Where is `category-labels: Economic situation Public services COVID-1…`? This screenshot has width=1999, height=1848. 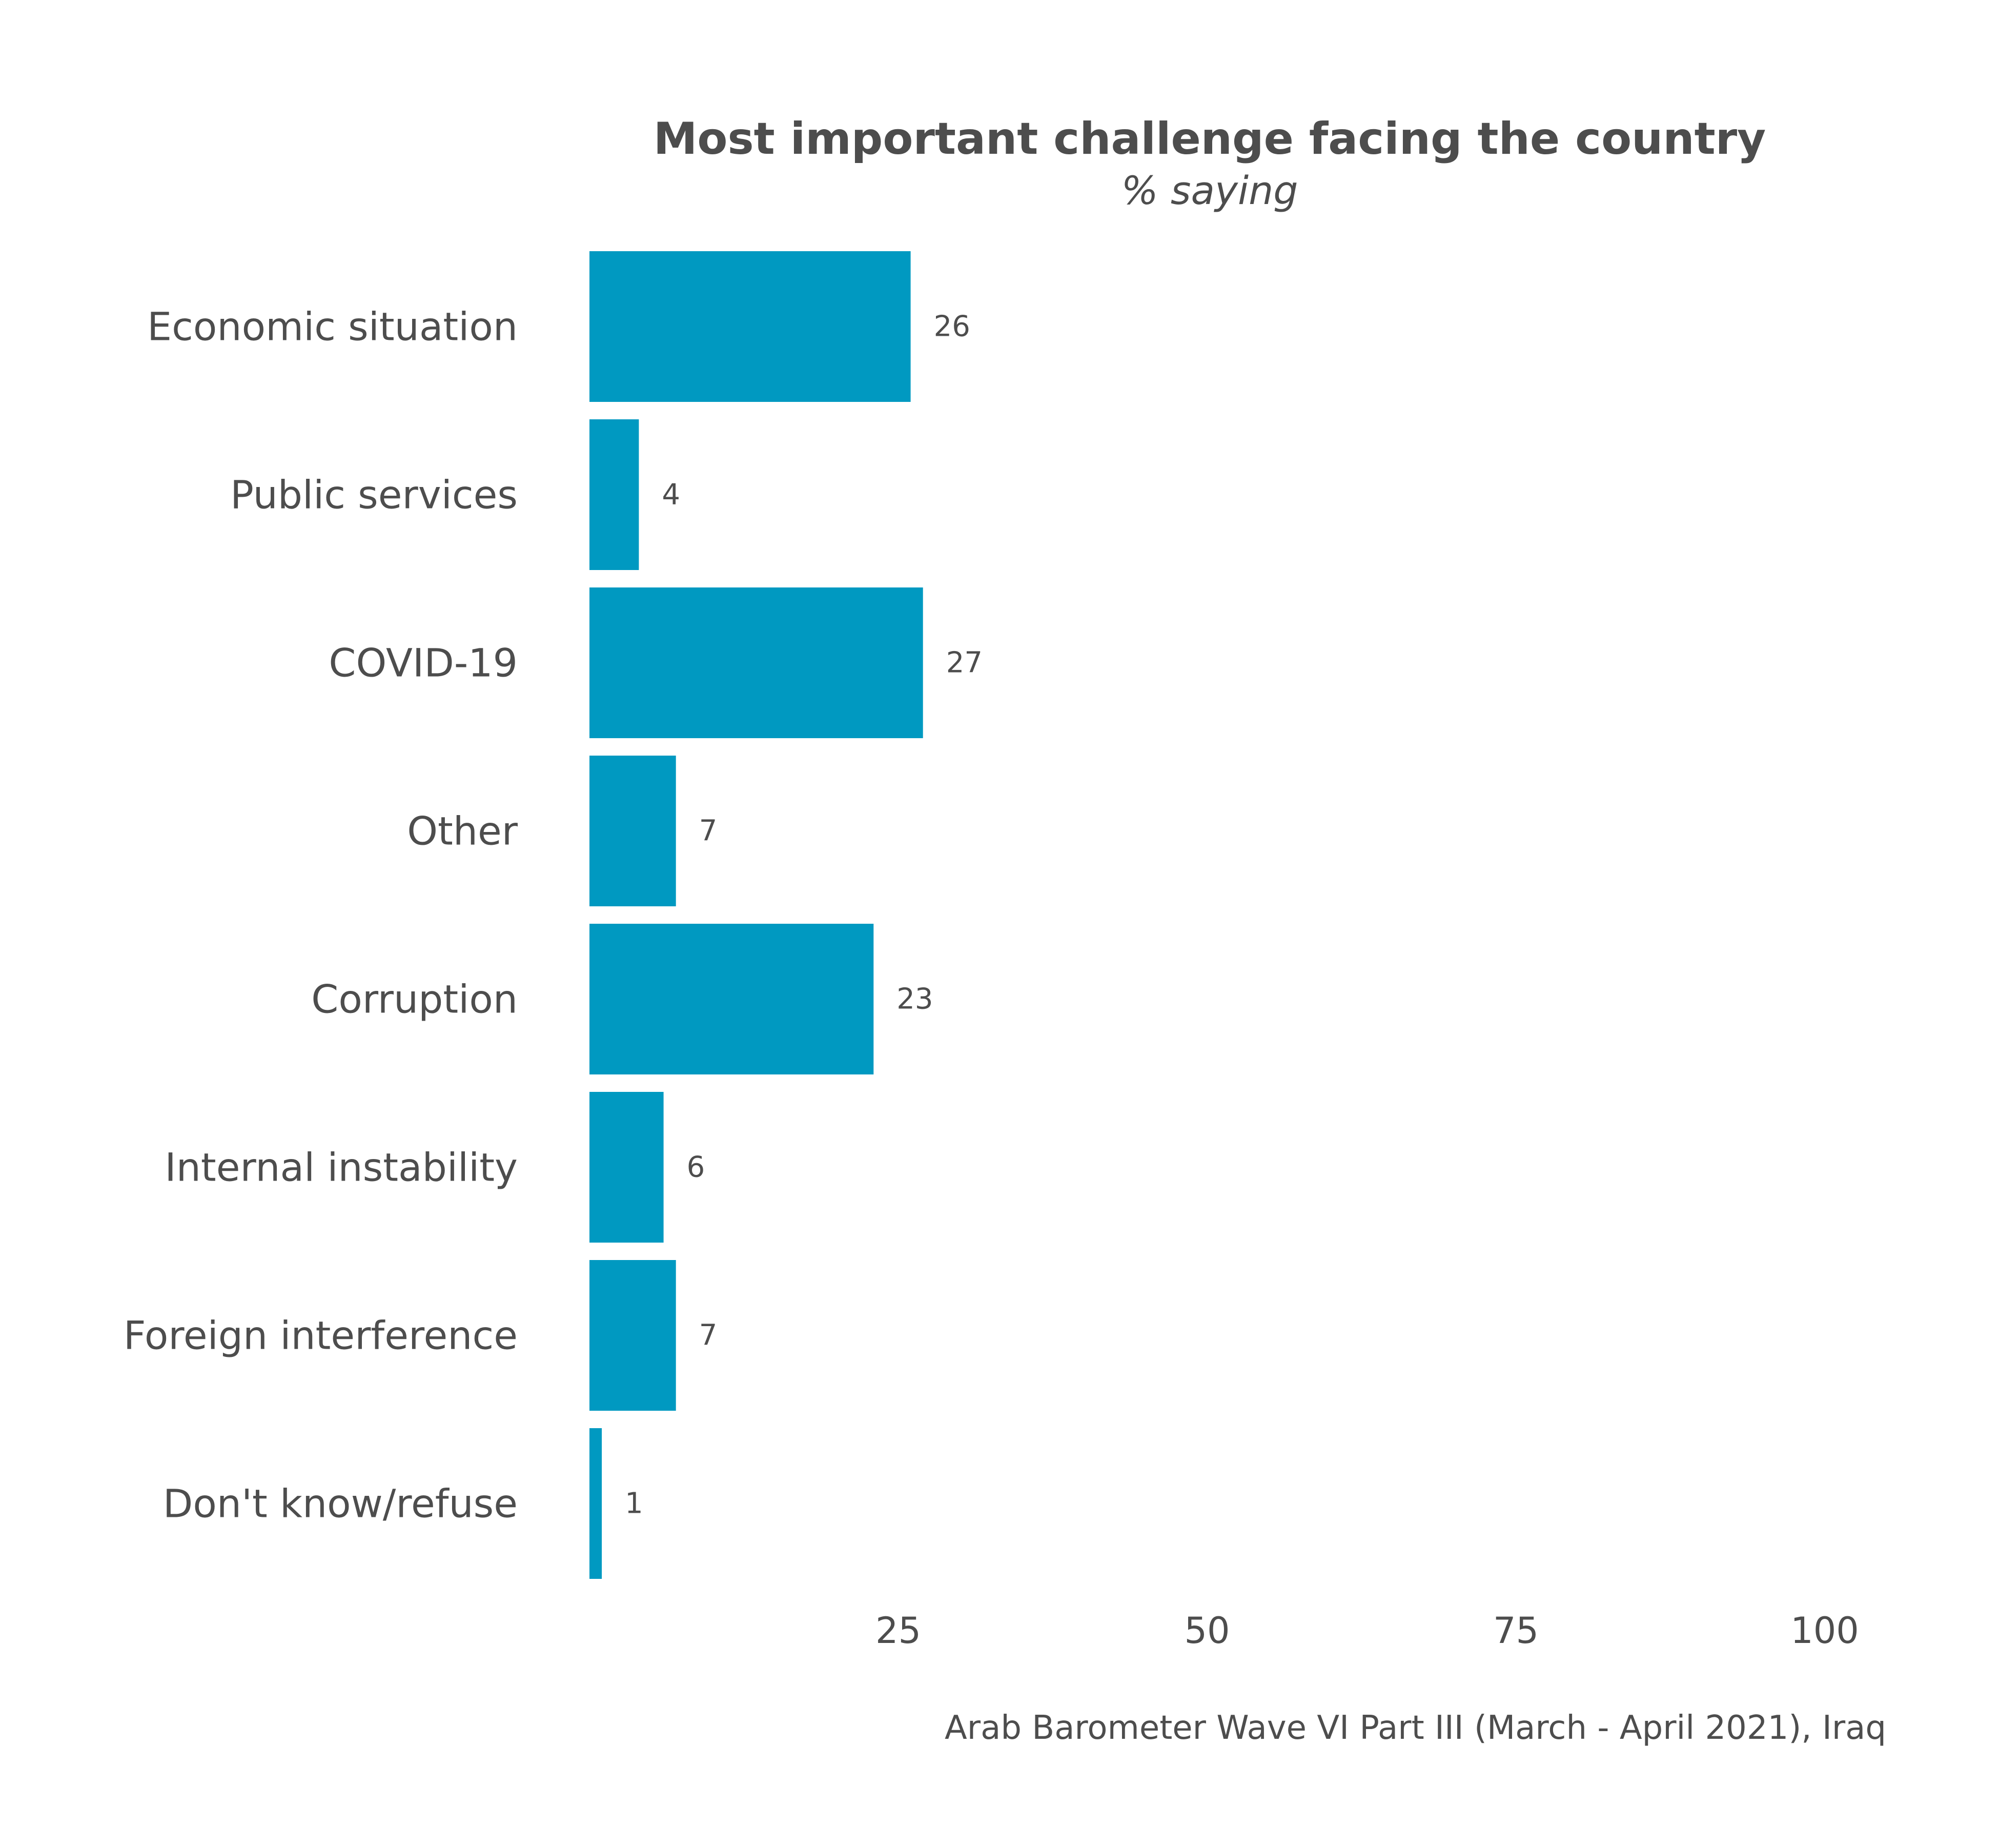 category-labels: Economic situation Public services COVID-1… is located at coordinates (321, 915).